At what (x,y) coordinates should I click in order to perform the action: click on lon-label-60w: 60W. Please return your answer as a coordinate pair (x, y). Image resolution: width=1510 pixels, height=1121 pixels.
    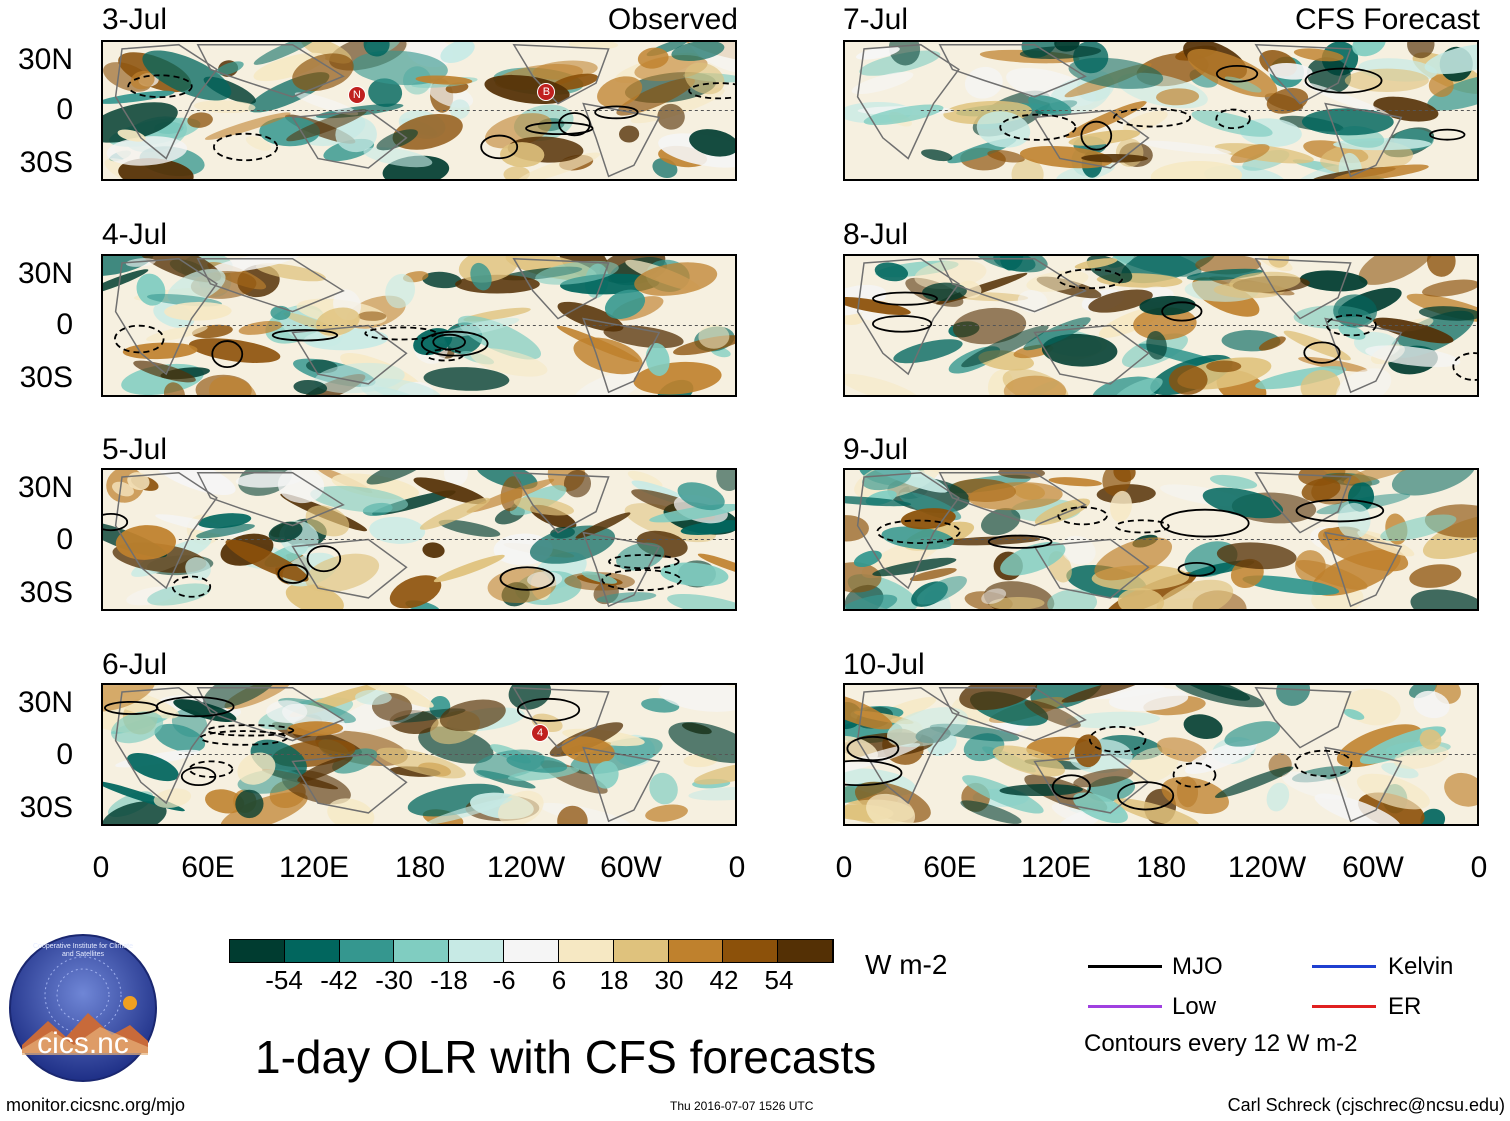
    Looking at the image, I should click on (631, 867).